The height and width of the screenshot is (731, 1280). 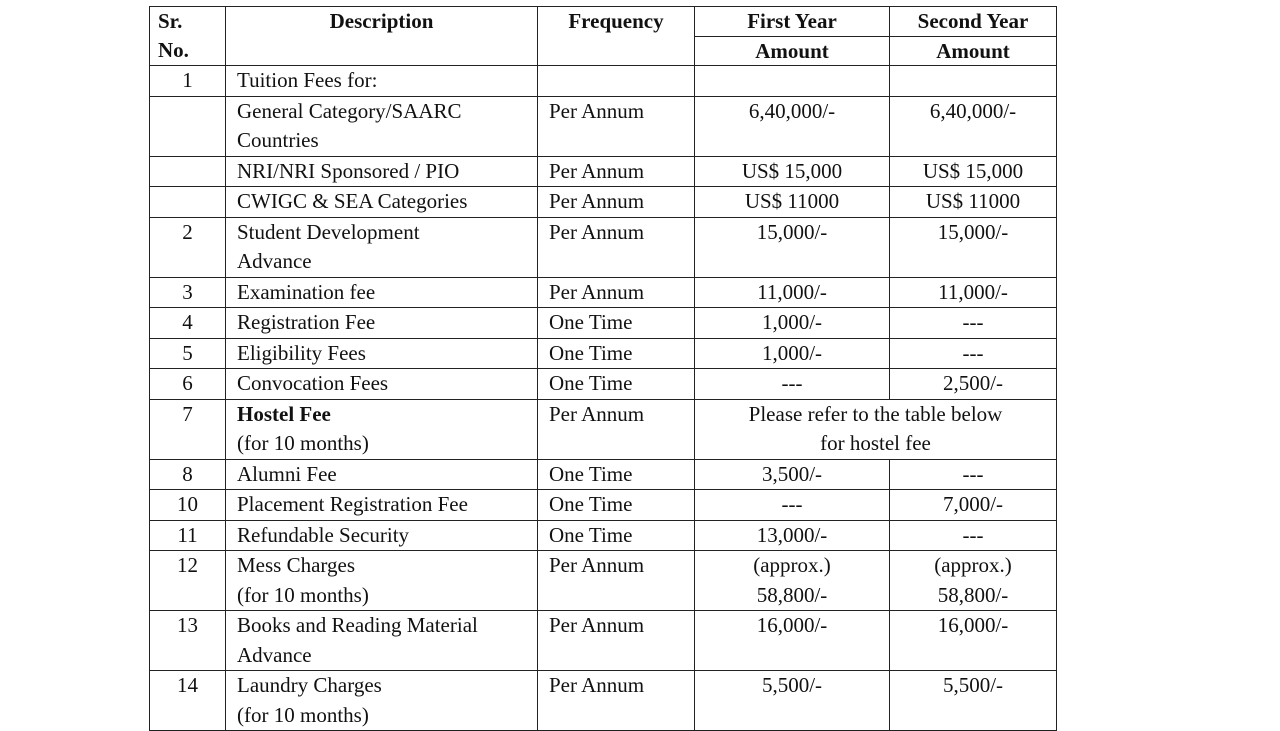 I want to click on first-year-cell: 5,500/-, so click(x=792, y=700).